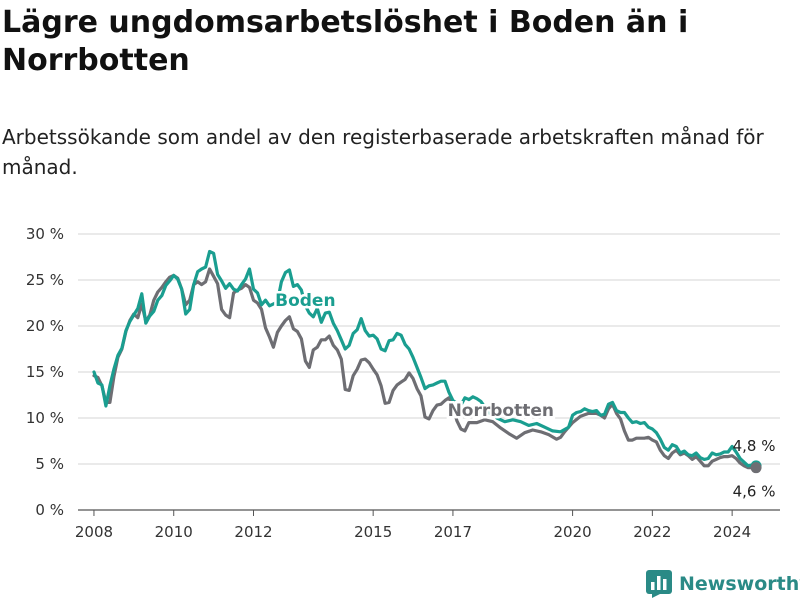 This screenshot has width=800, height=600. What do you see at coordinates (49, 510) in the screenshot?
I see `y-tick-label: 0 %` at bounding box center [49, 510].